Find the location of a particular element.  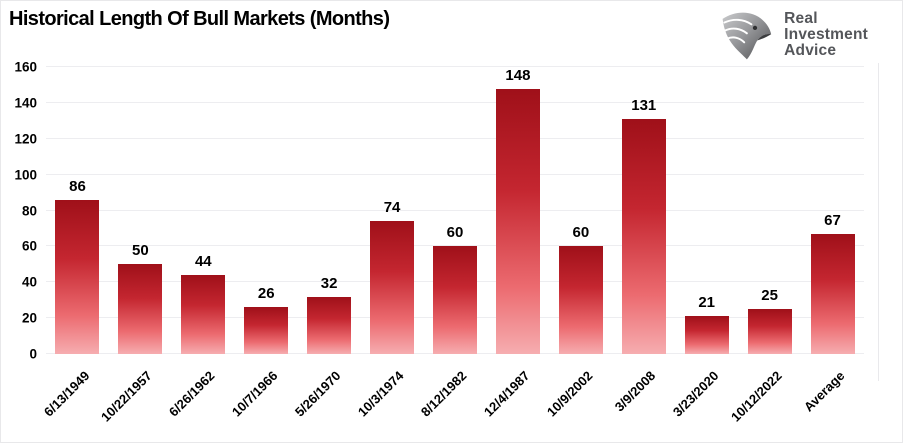

y-axis-label: 160 is located at coordinates (25, 67).